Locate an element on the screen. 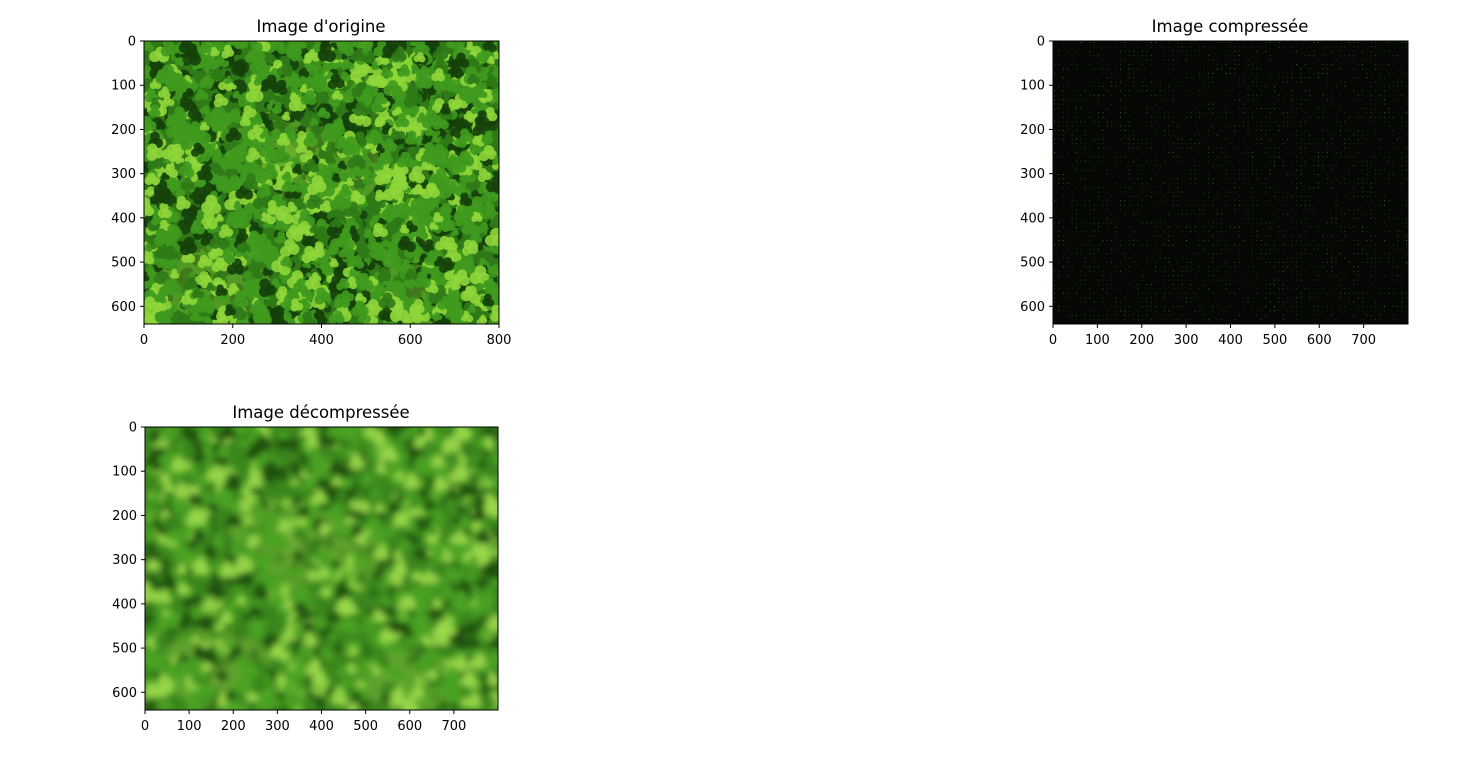 The height and width of the screenshot is (767, 1473). compressed-x-tick-label: 500 is located at coordinates (1274, 340).